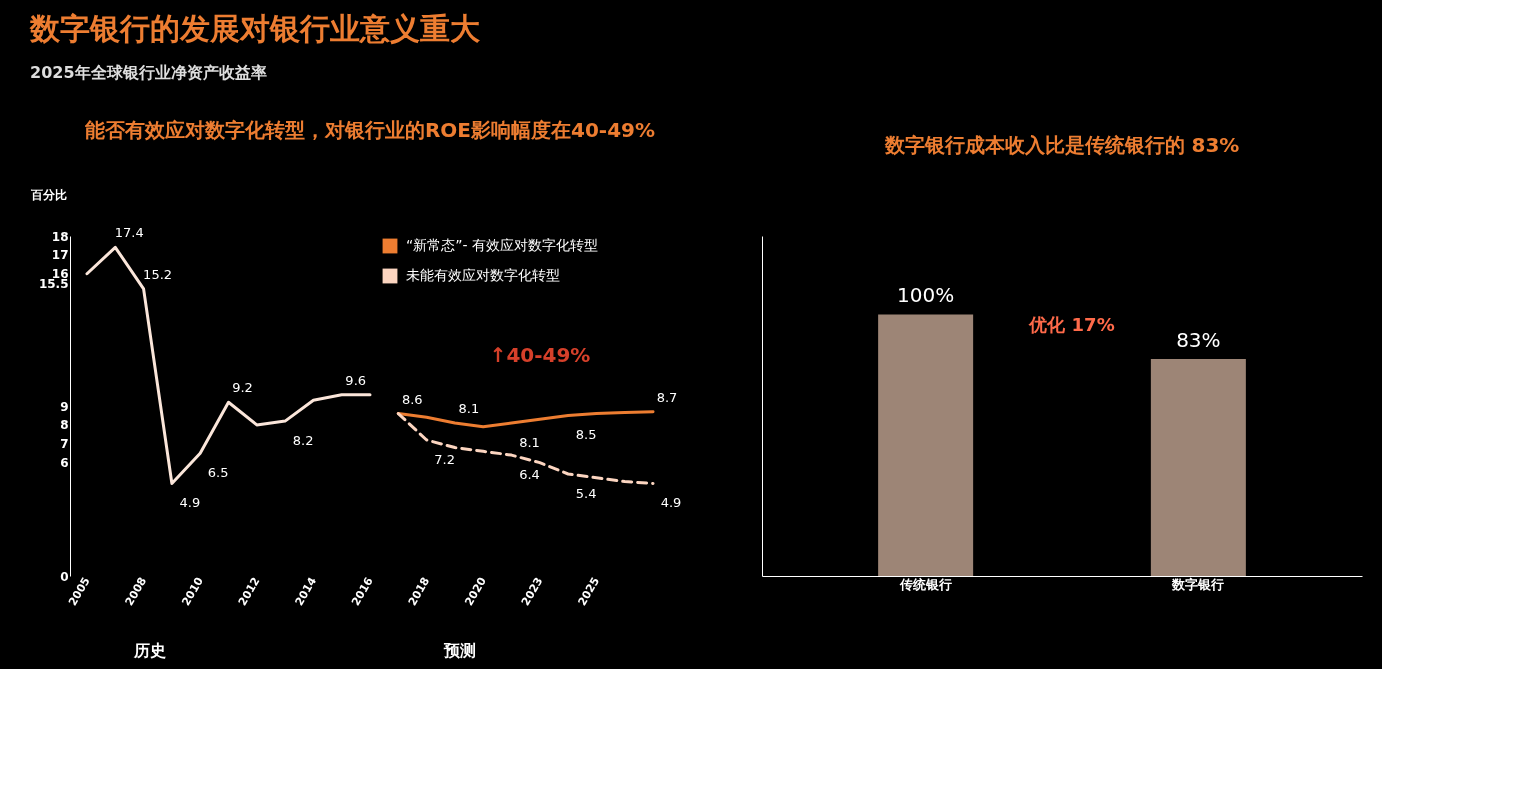  What do you see at coordinates (60, 255) in the screenshot?
I see `y-tick-label: 17` at bounding box center [60, 255].